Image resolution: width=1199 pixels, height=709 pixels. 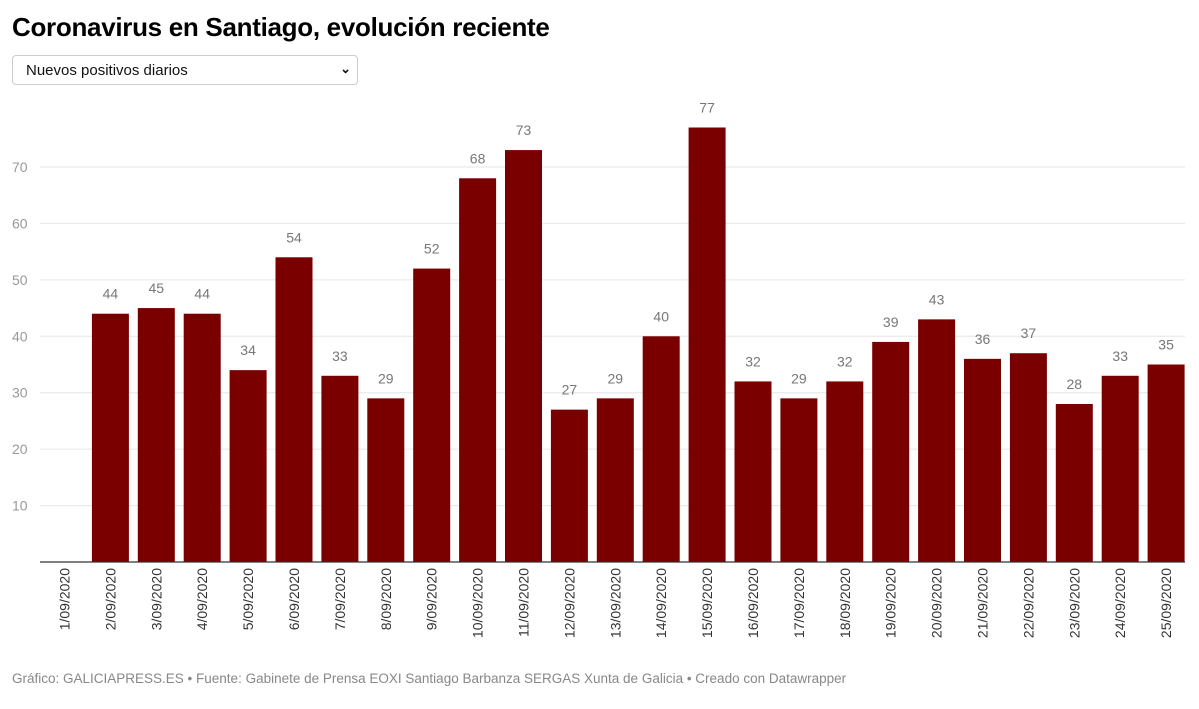 What do you see at coordinates (20, 167) in the screenshot?
I see `y-tick-label: 70` at bounding box center [20, 167].